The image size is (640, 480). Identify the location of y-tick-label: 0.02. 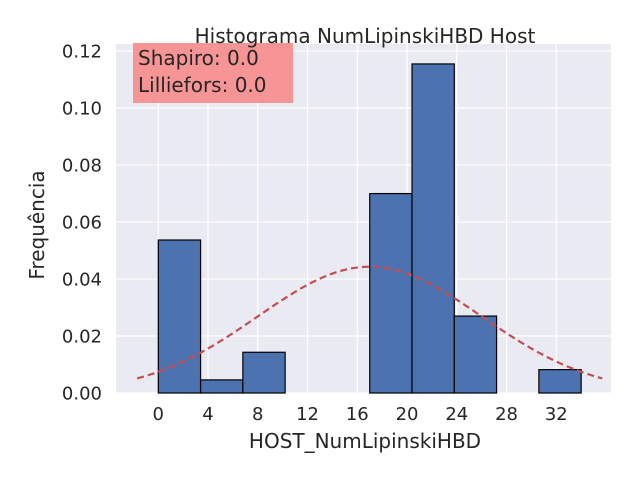
(82, 337).